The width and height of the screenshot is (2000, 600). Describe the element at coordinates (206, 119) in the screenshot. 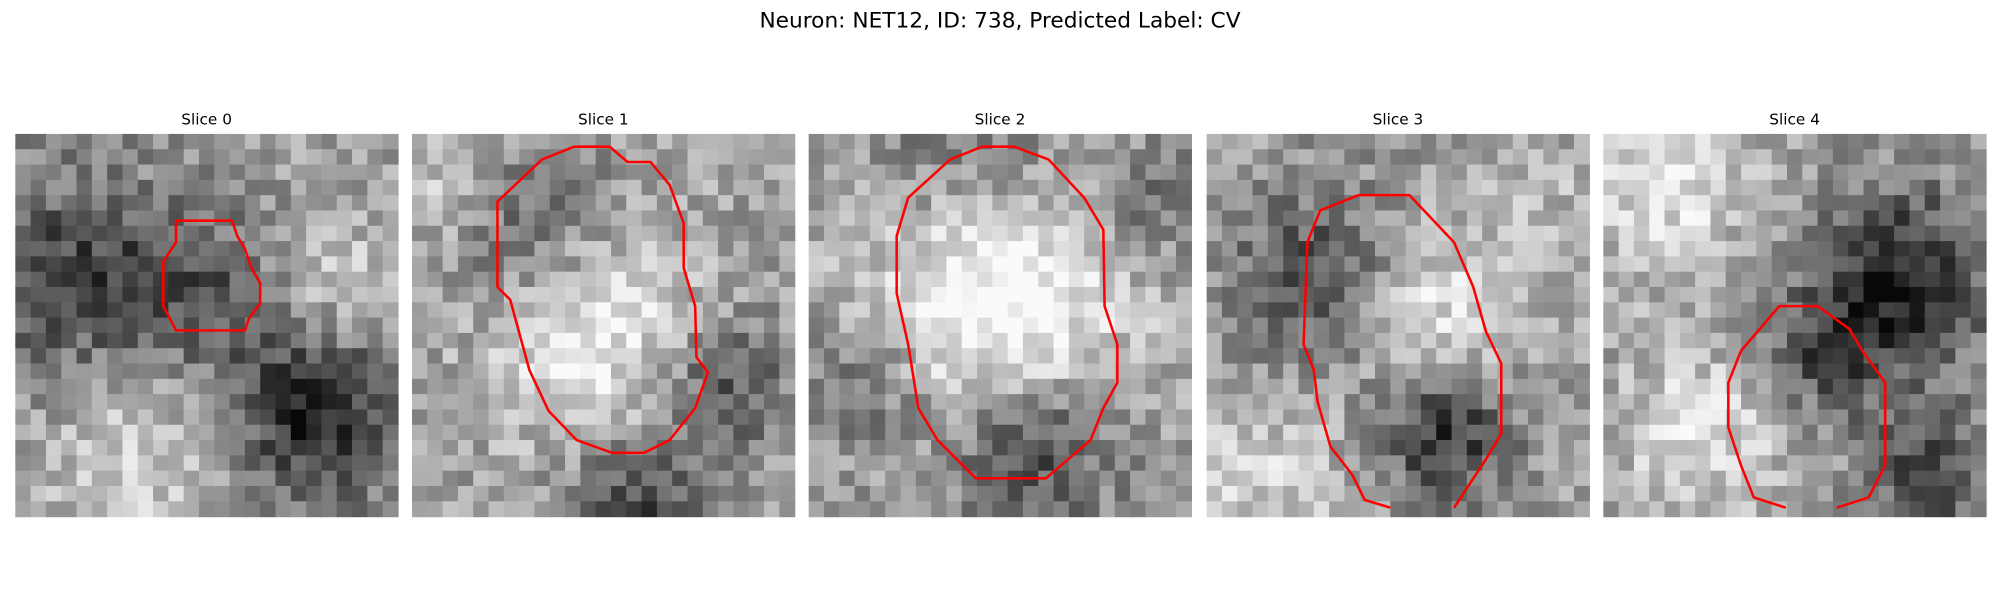

I see `panel-title: Slice 0` at that location.